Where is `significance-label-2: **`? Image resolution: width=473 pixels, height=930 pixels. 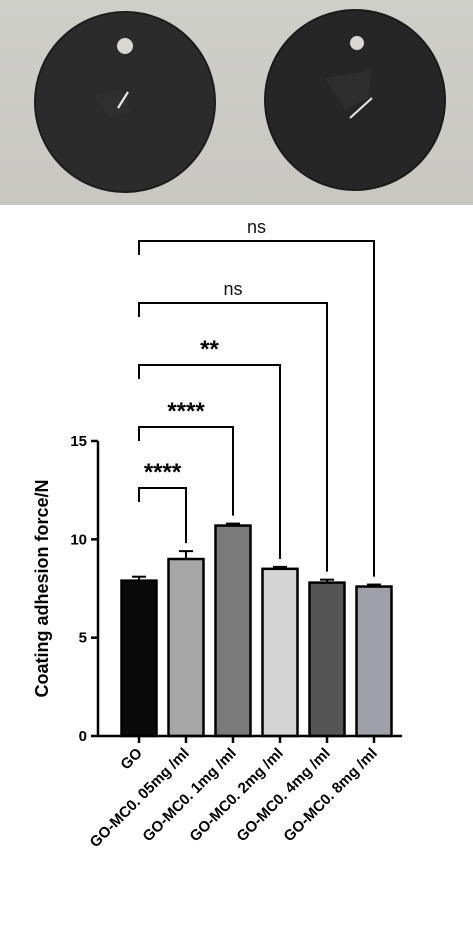 significance-label-2: ** is located at coordinates (209, 349).